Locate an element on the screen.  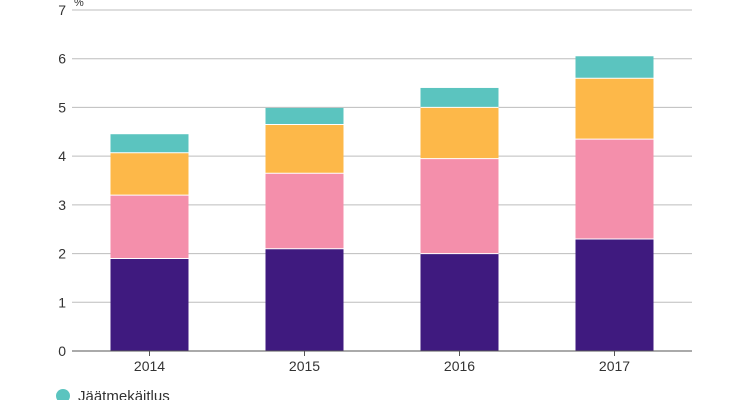
x-axis: 2014 2015 2016 2017 is located at coordinates (382, 362).